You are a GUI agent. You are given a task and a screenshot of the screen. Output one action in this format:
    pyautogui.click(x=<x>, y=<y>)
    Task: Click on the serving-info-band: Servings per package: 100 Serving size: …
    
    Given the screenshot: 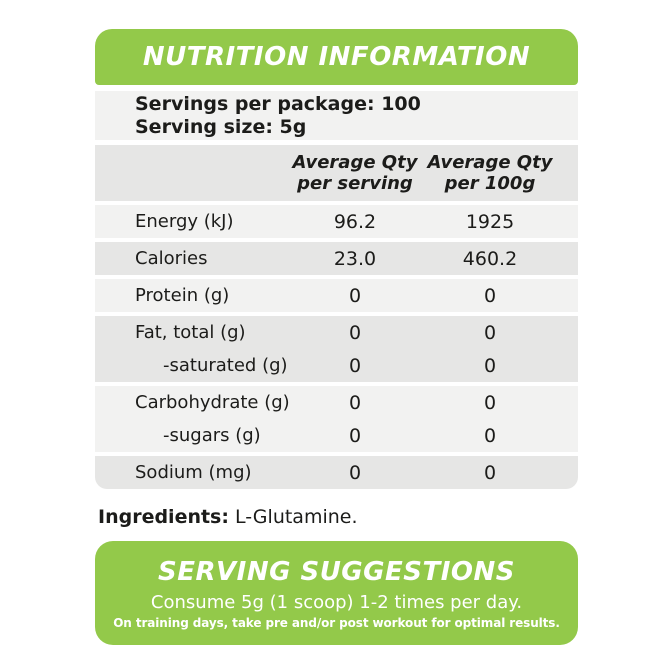 What is the action you would take?
    pyautogui.click(x=336, y=115)
    